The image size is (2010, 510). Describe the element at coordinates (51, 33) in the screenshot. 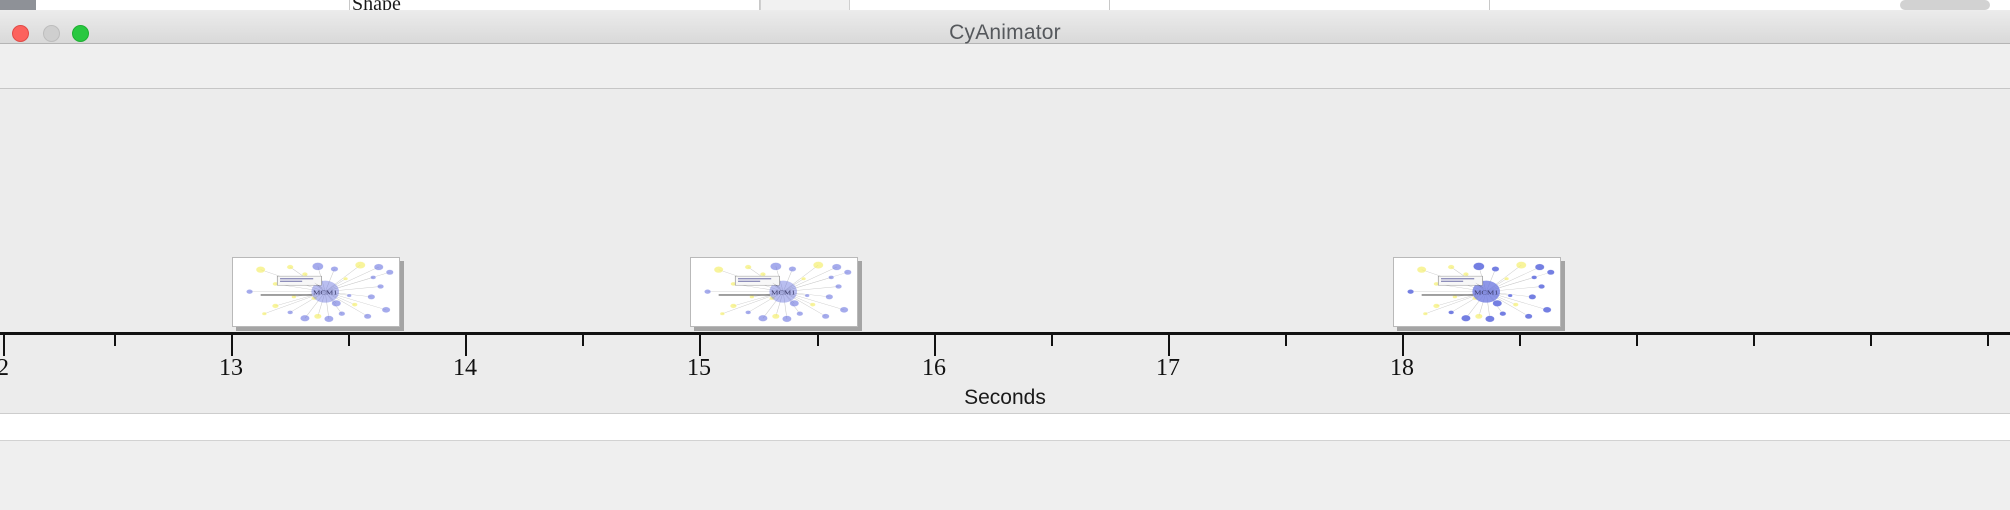

I see `minimize-button` at that location.